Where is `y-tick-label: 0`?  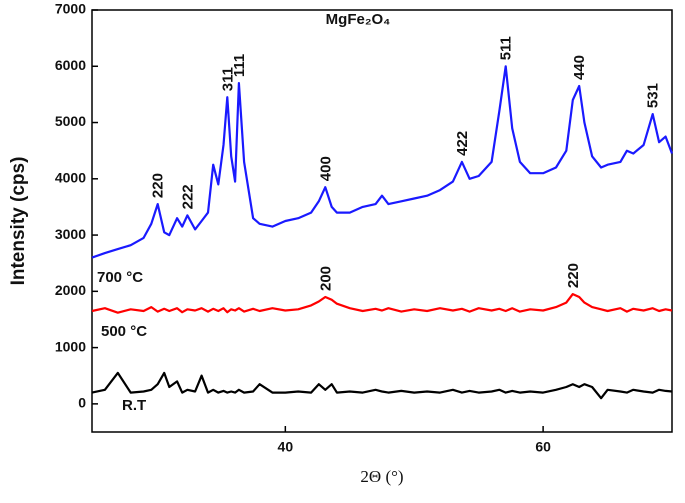 y-tick-label: 0 is located at coordinates (82, 403).